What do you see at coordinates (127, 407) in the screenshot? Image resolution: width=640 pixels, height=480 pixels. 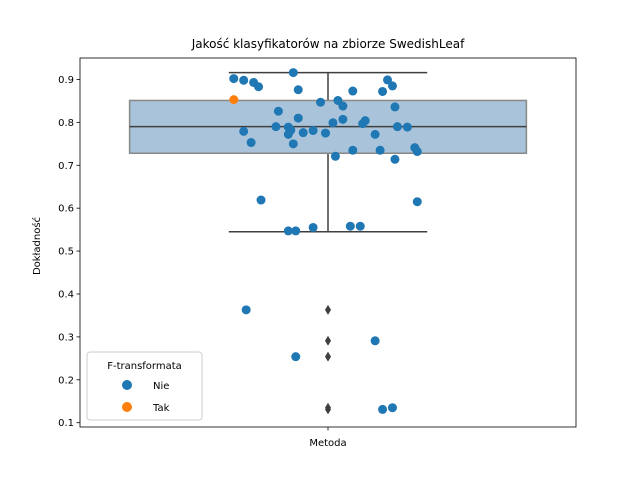 I see `legend-marker-tak` at bounding box center [127, 407].